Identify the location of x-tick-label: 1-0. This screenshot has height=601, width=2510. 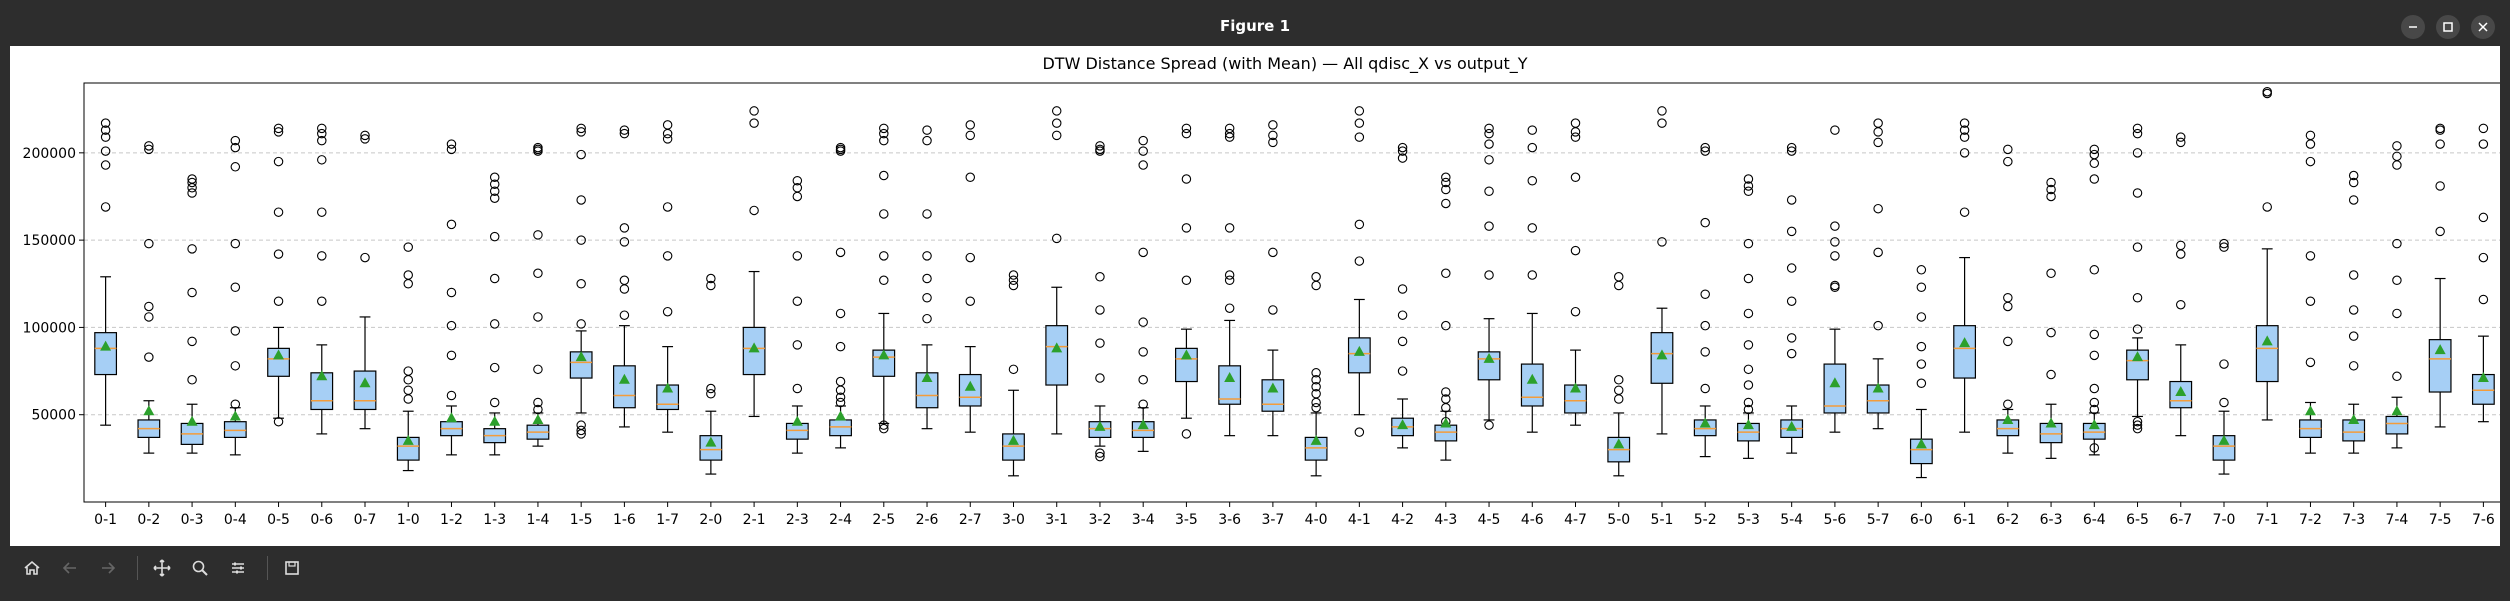
(408, 520).